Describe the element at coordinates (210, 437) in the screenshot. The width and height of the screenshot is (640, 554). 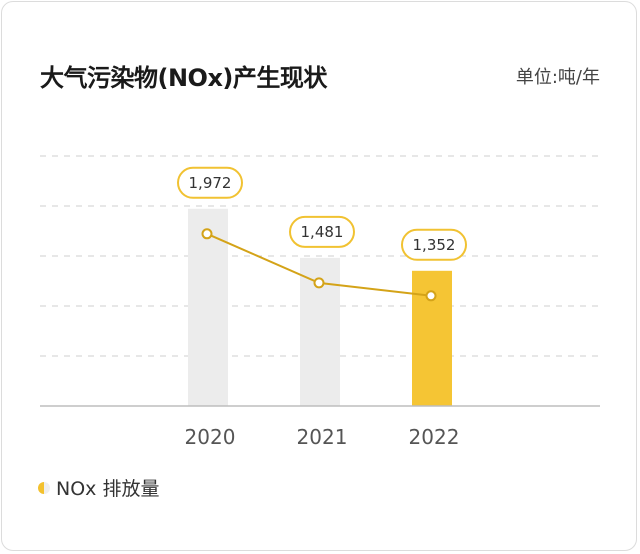
I see `x-tick-label: 2020` at that location.